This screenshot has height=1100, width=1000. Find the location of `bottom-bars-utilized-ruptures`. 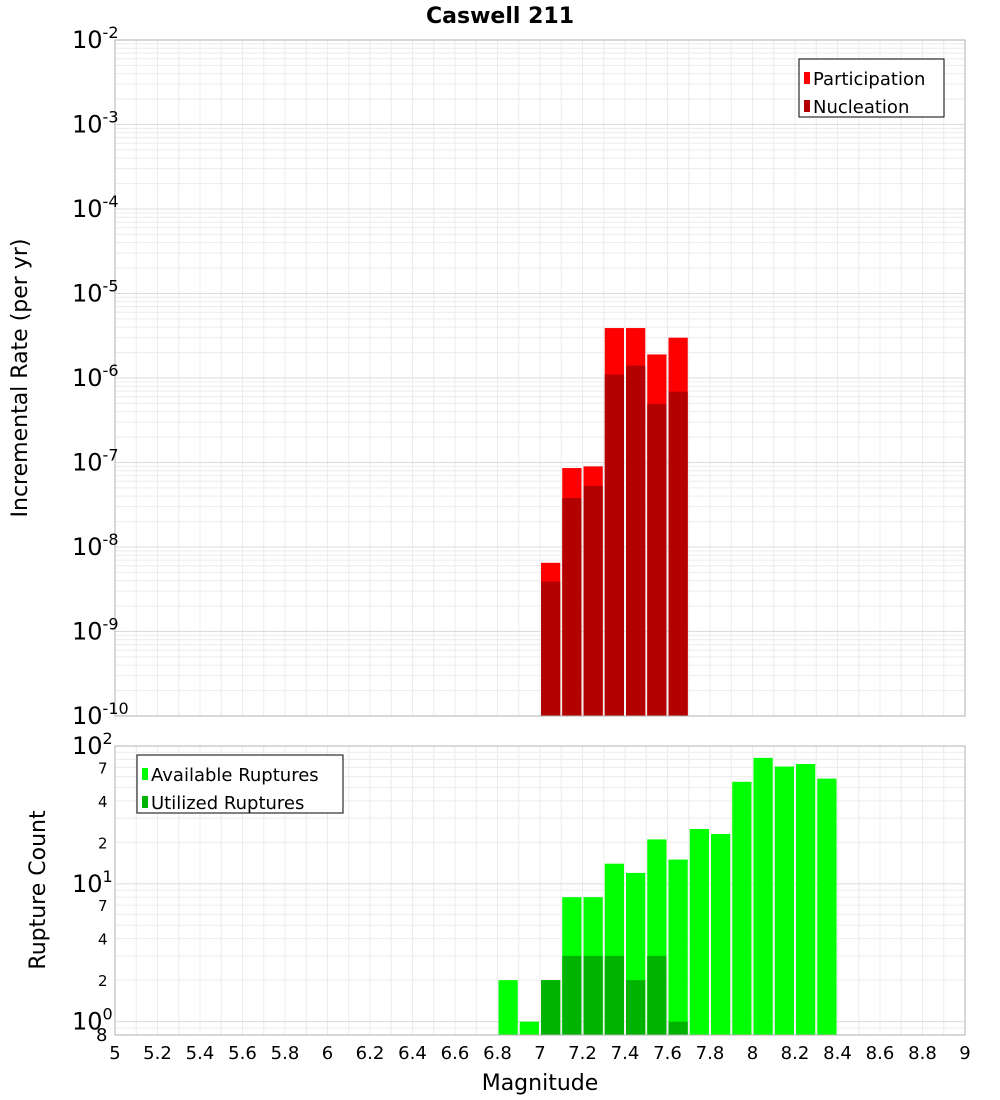

bottom-bars-utilized-ruptures is located at coordinates (614, 995).